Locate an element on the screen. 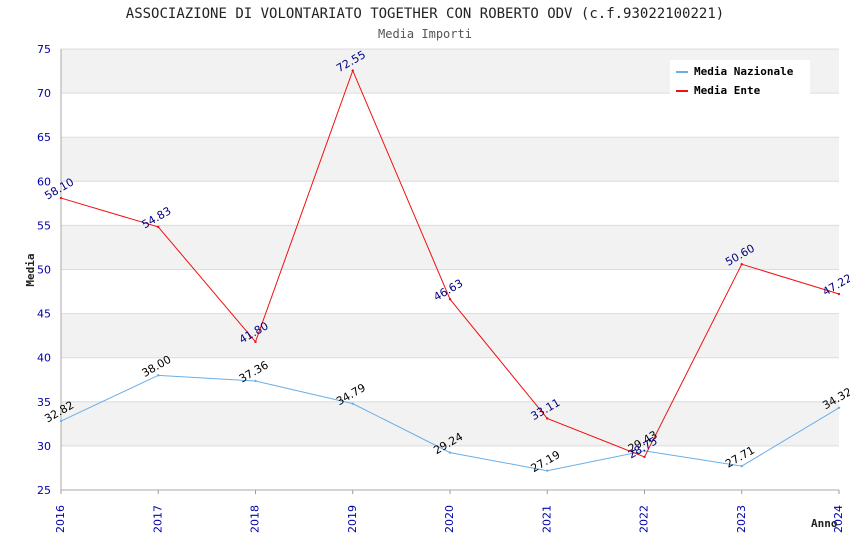  x-tick-label: 2018 is located at coordinates (255, 519).